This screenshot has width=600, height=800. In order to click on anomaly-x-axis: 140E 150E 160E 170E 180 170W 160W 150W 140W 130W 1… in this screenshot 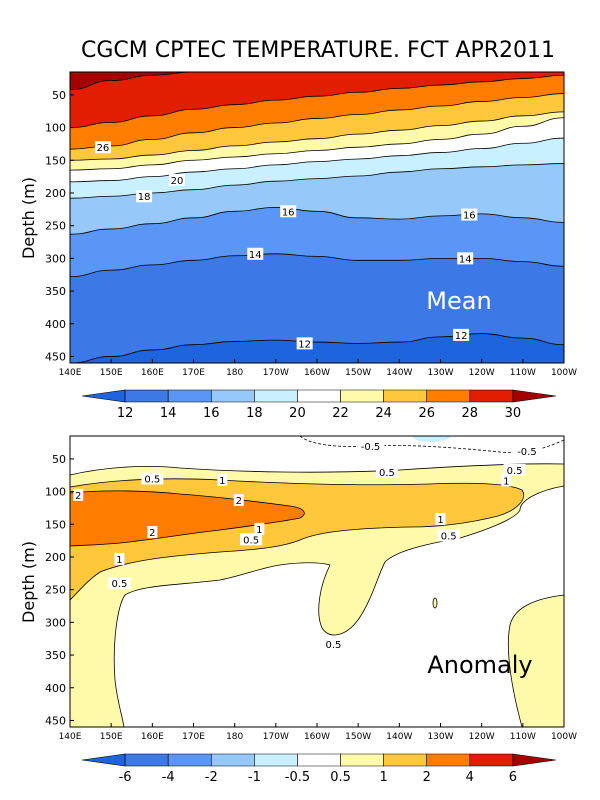, I will do `click(318, 732)`.